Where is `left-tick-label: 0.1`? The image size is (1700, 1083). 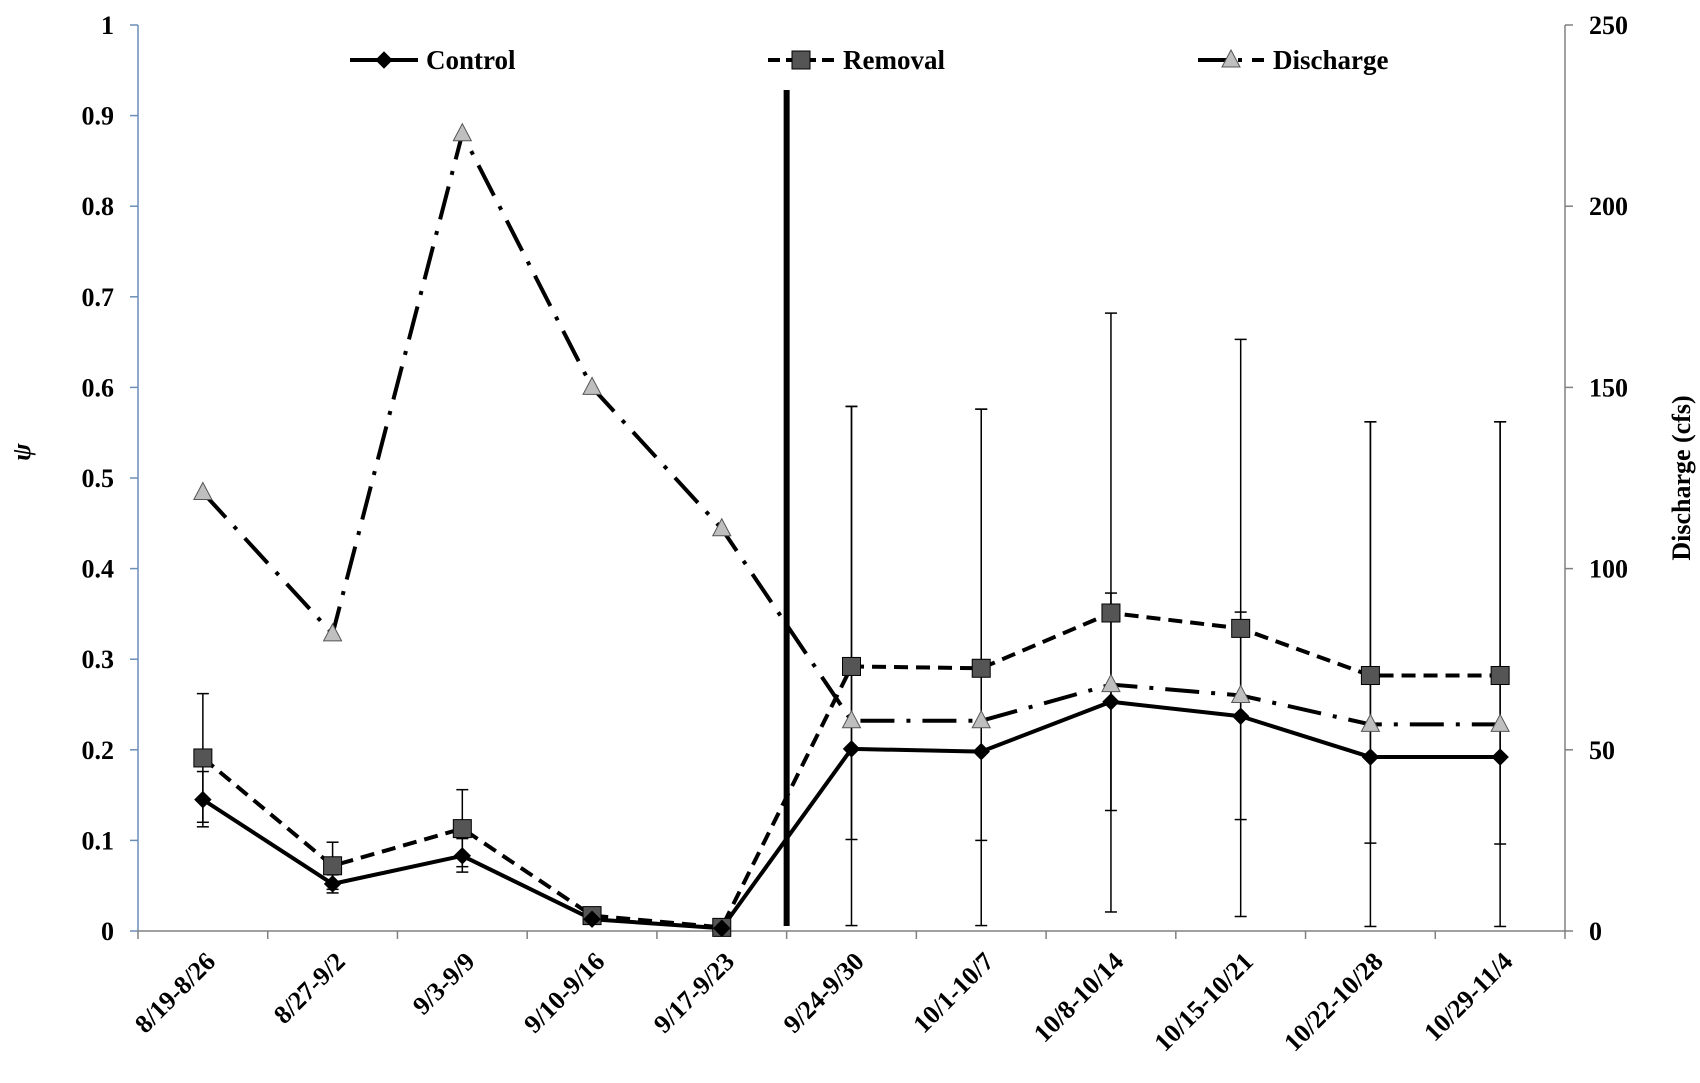 left-tick-label: 0.1 is located at coordinates (98, 840).